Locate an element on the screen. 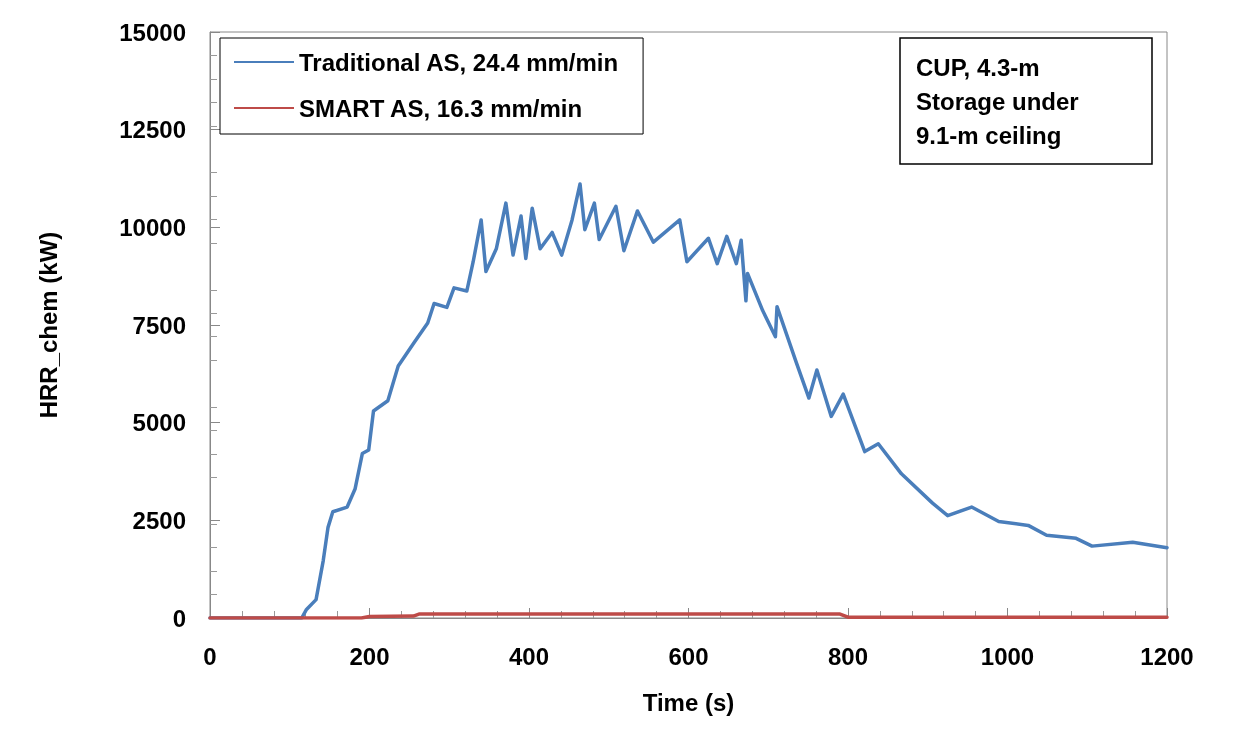  y-tick-label: 10000 is located at coordinates (152, 227).